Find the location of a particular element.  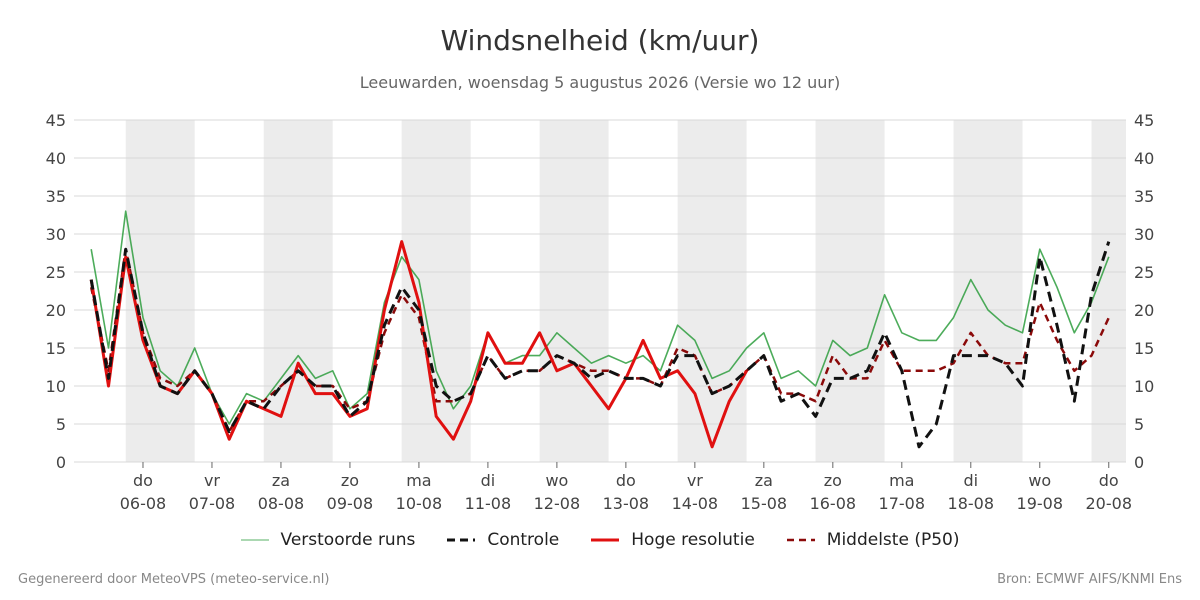

legend-item-control: Controle is located at coordinates (503, 540).